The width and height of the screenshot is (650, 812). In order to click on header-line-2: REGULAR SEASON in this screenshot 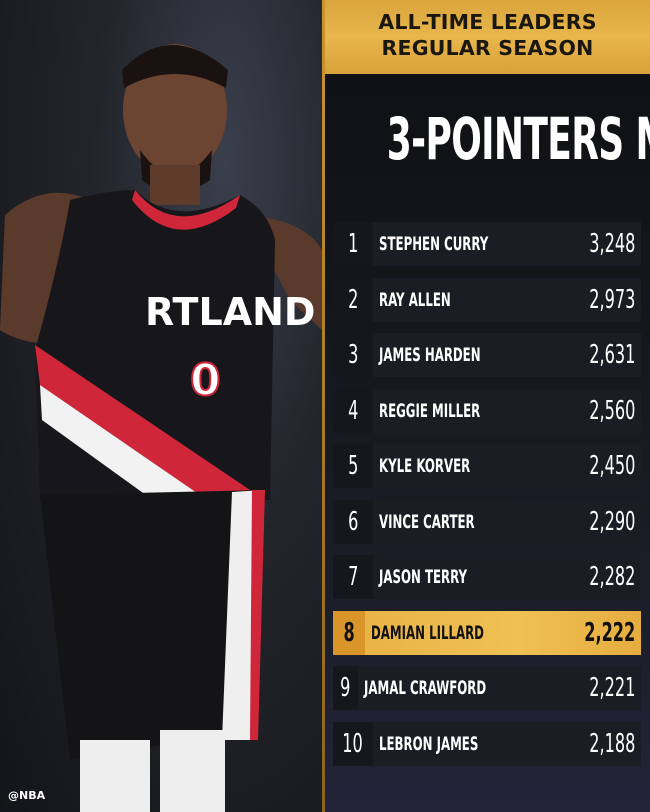, I will do `click(487, 48)`.